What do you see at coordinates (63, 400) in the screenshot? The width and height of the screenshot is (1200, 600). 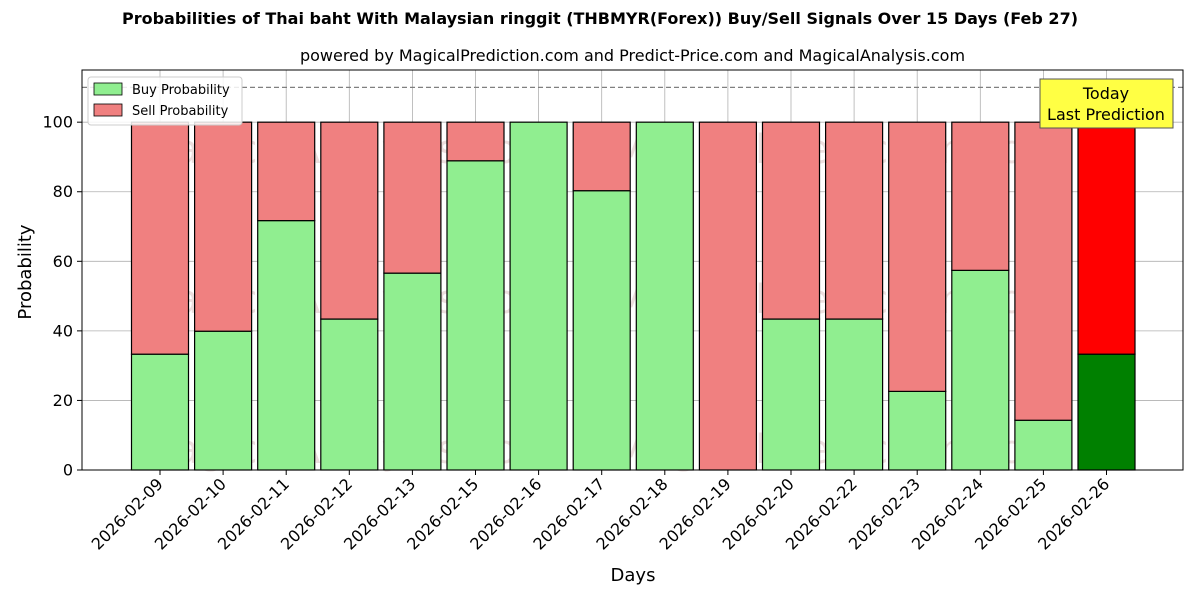 I see `y-tick-label: 20` at bounding box center [63, 400].